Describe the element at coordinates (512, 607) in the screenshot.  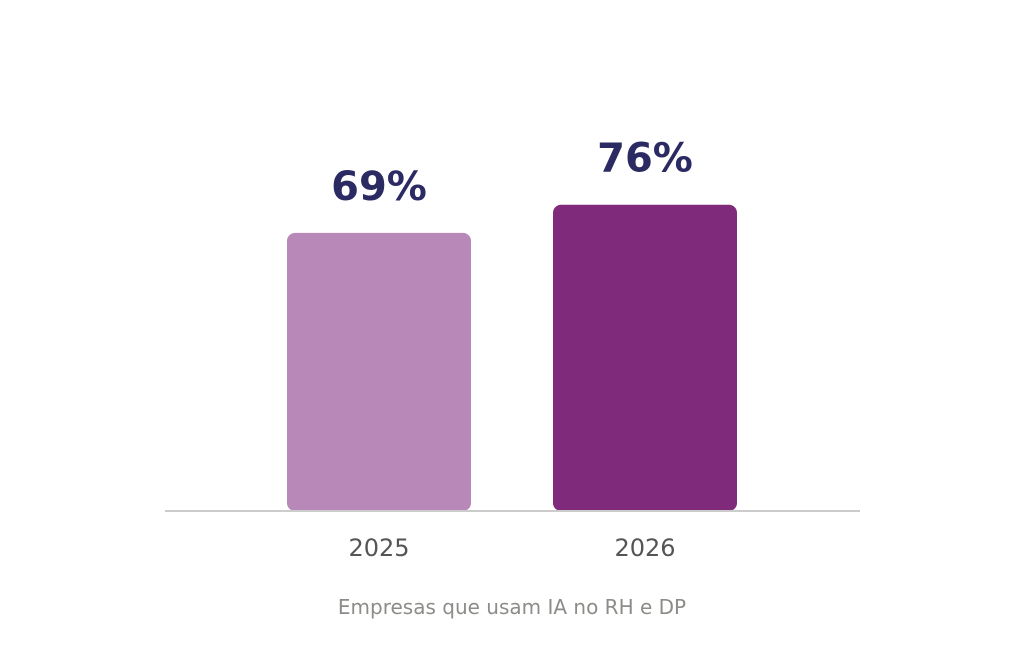
I see `x-axis-caption: Empresas que usam IA no RH e DP` at that location.